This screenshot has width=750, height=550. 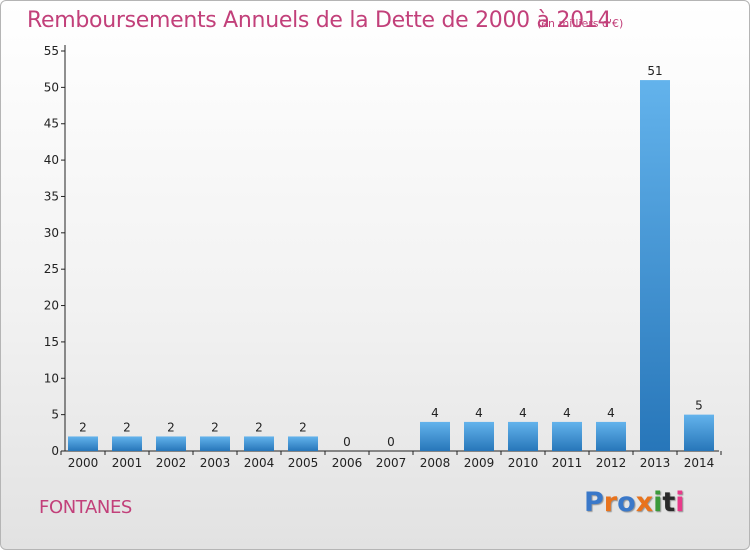 What do you see at coordinates (523, 436) in the screenshot?
I see `bar-2010` at bounding box center [523, 436].